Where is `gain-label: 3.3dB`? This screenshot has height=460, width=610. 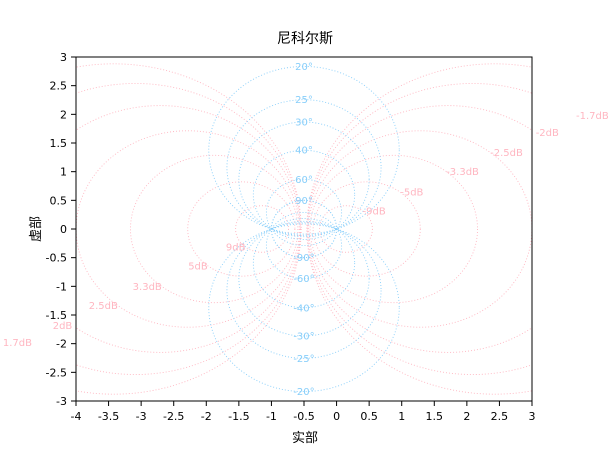 gain-label: 3.3dB is located at coordinates (147, 287).